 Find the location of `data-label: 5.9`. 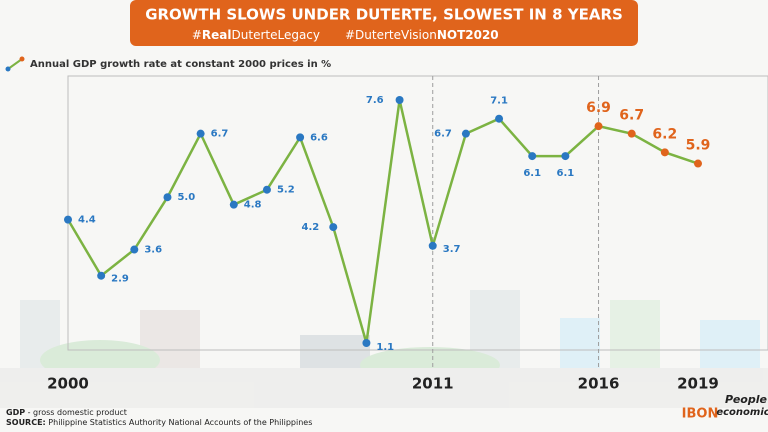

data-label: 5.9 is located at coordinates (698, 146).